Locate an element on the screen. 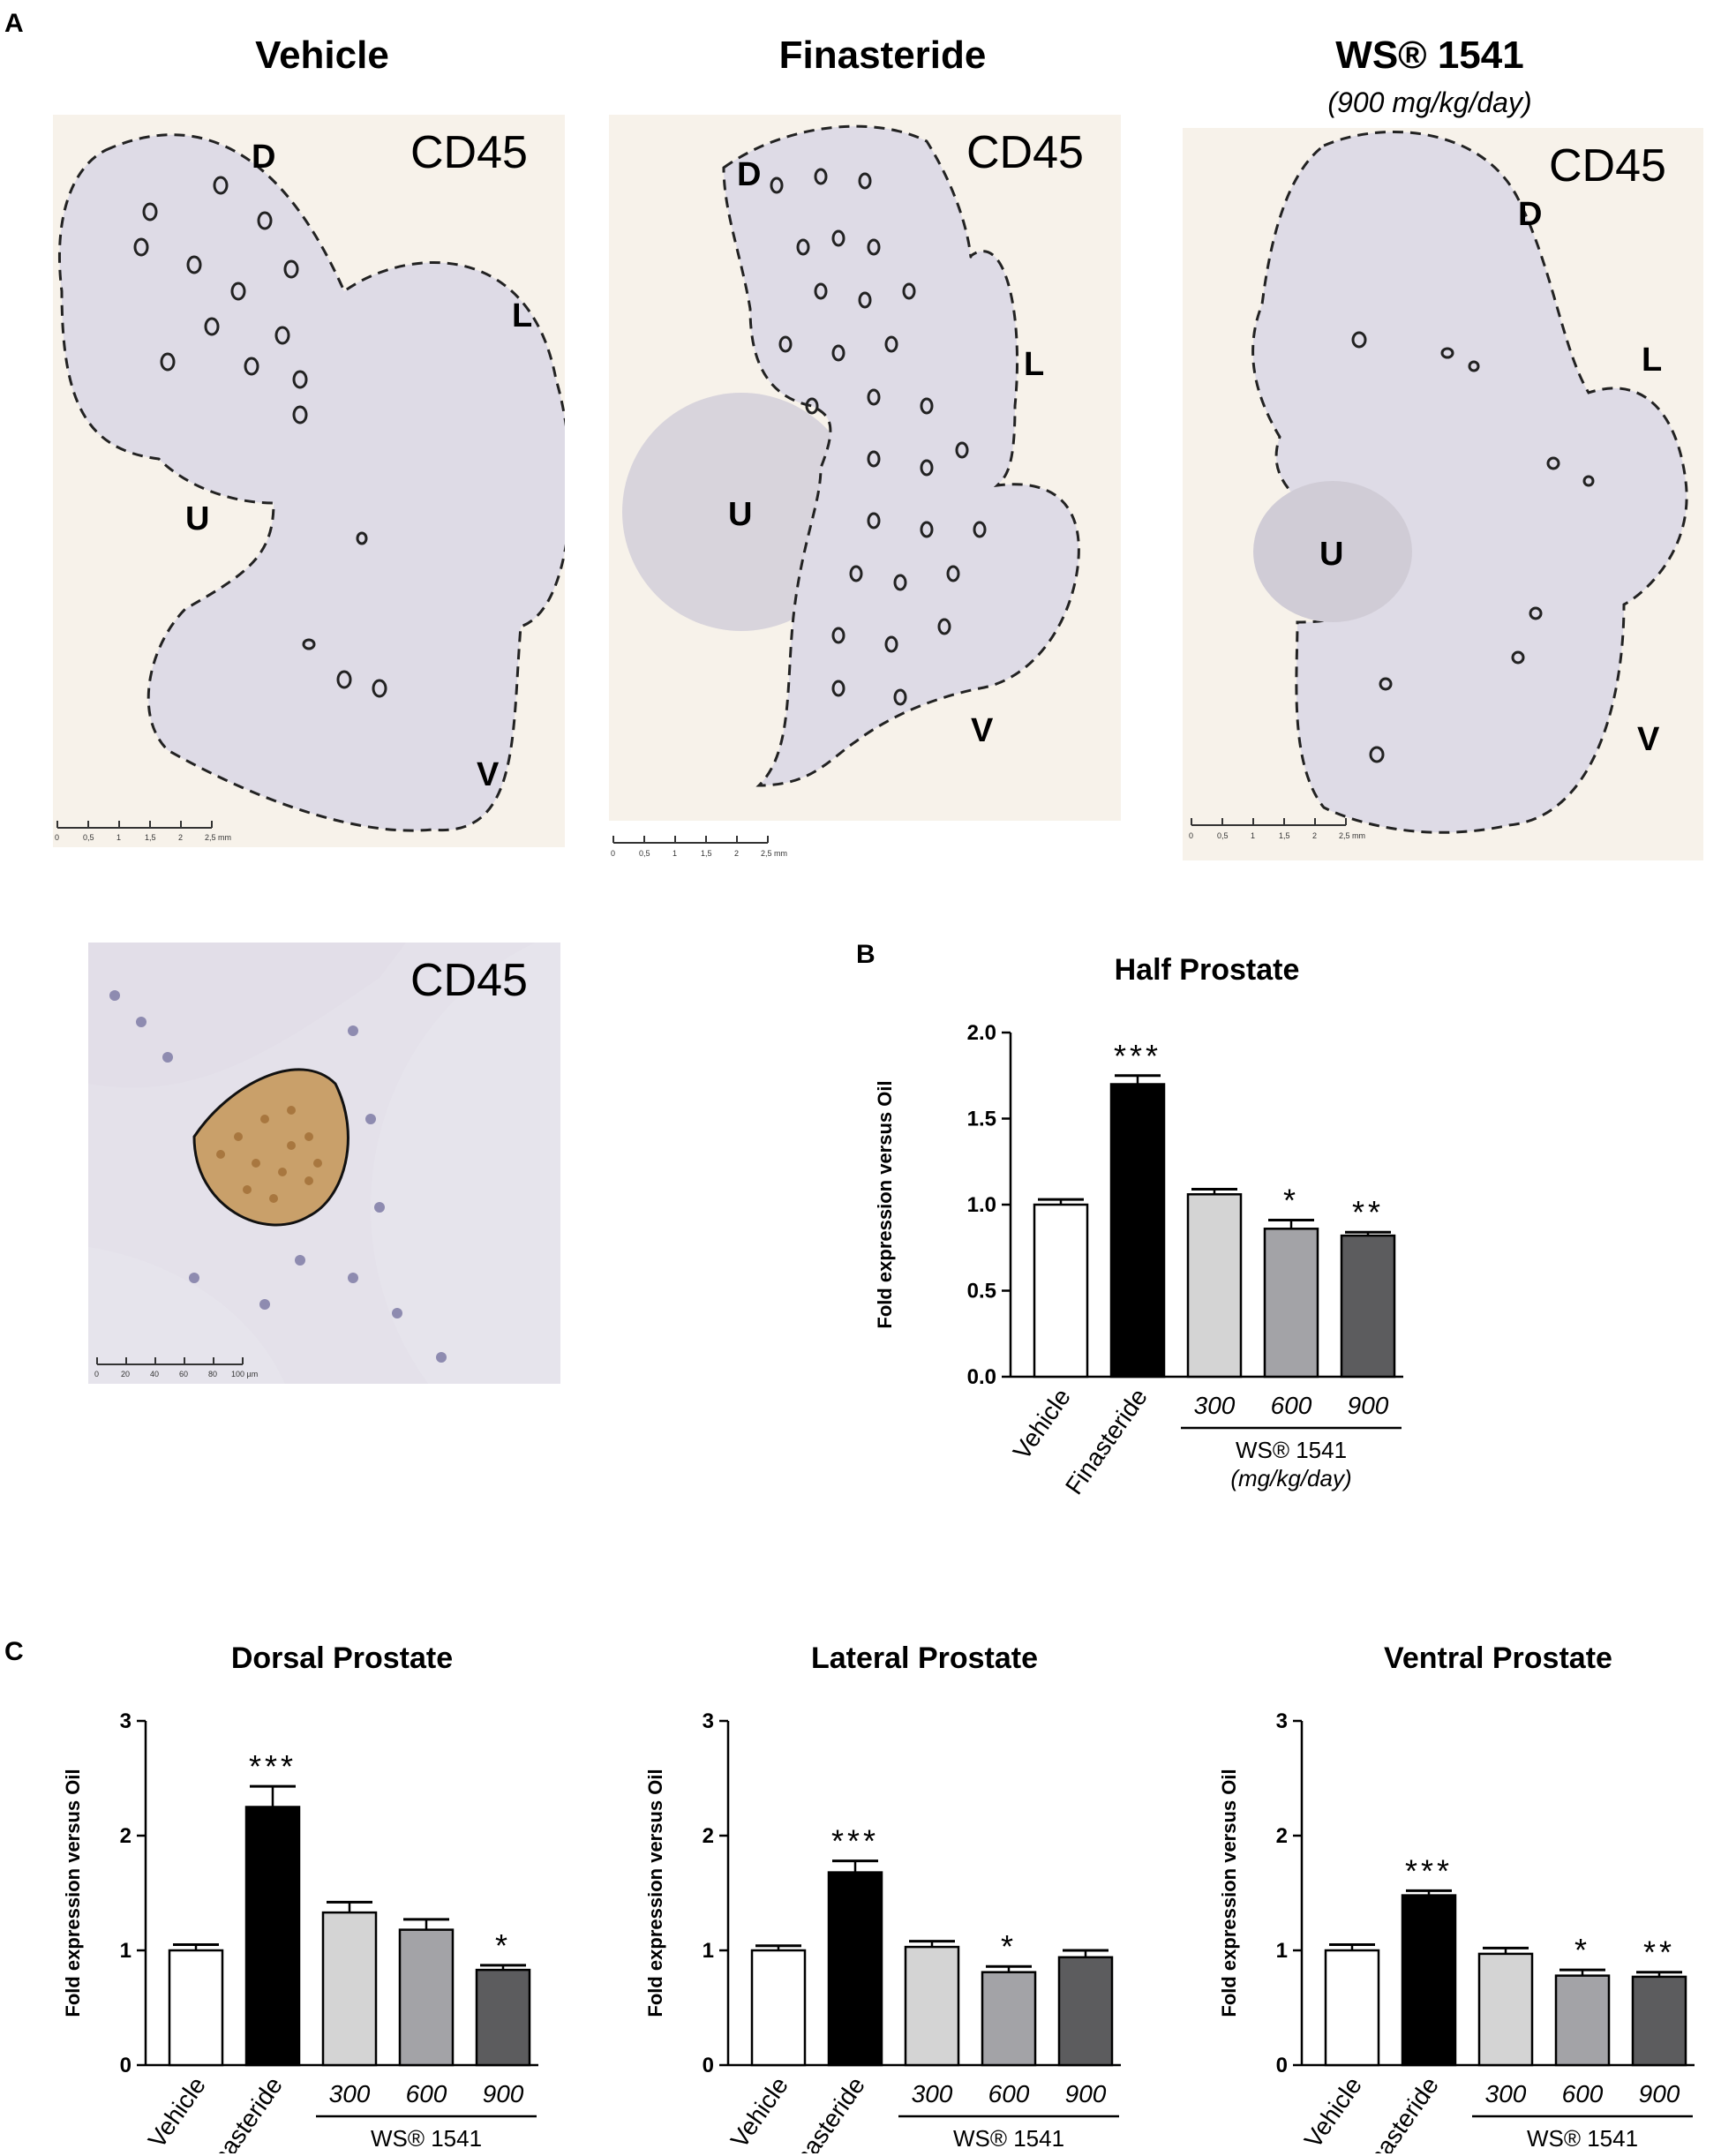  svg-text: 100 µm is located at coordinates (245, 1374).